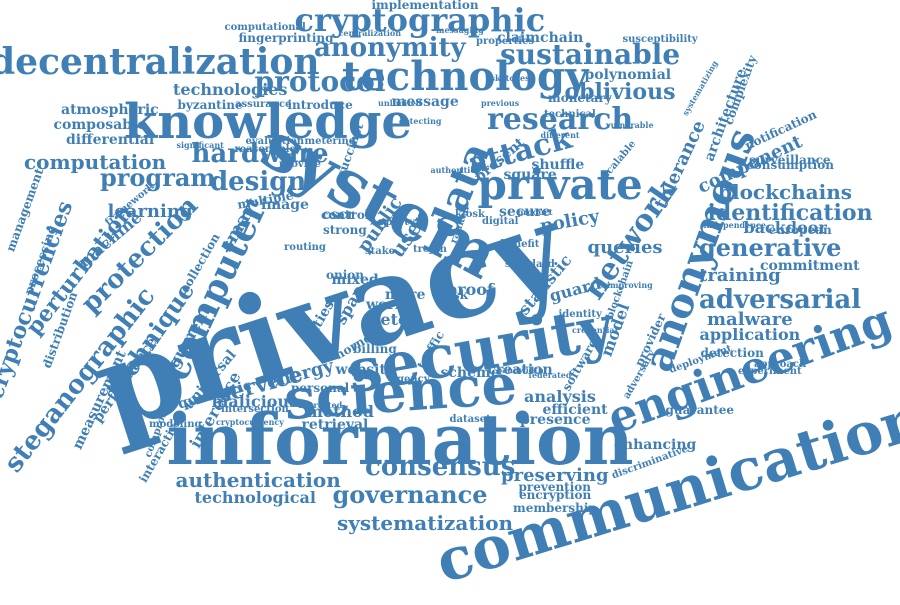 The height and width of the screenshot is (605, 900). What do you see at coordinates (210, 105) in the screenshot?
I see `word-byzantine: byzantine` at bounding box center [210, 105].